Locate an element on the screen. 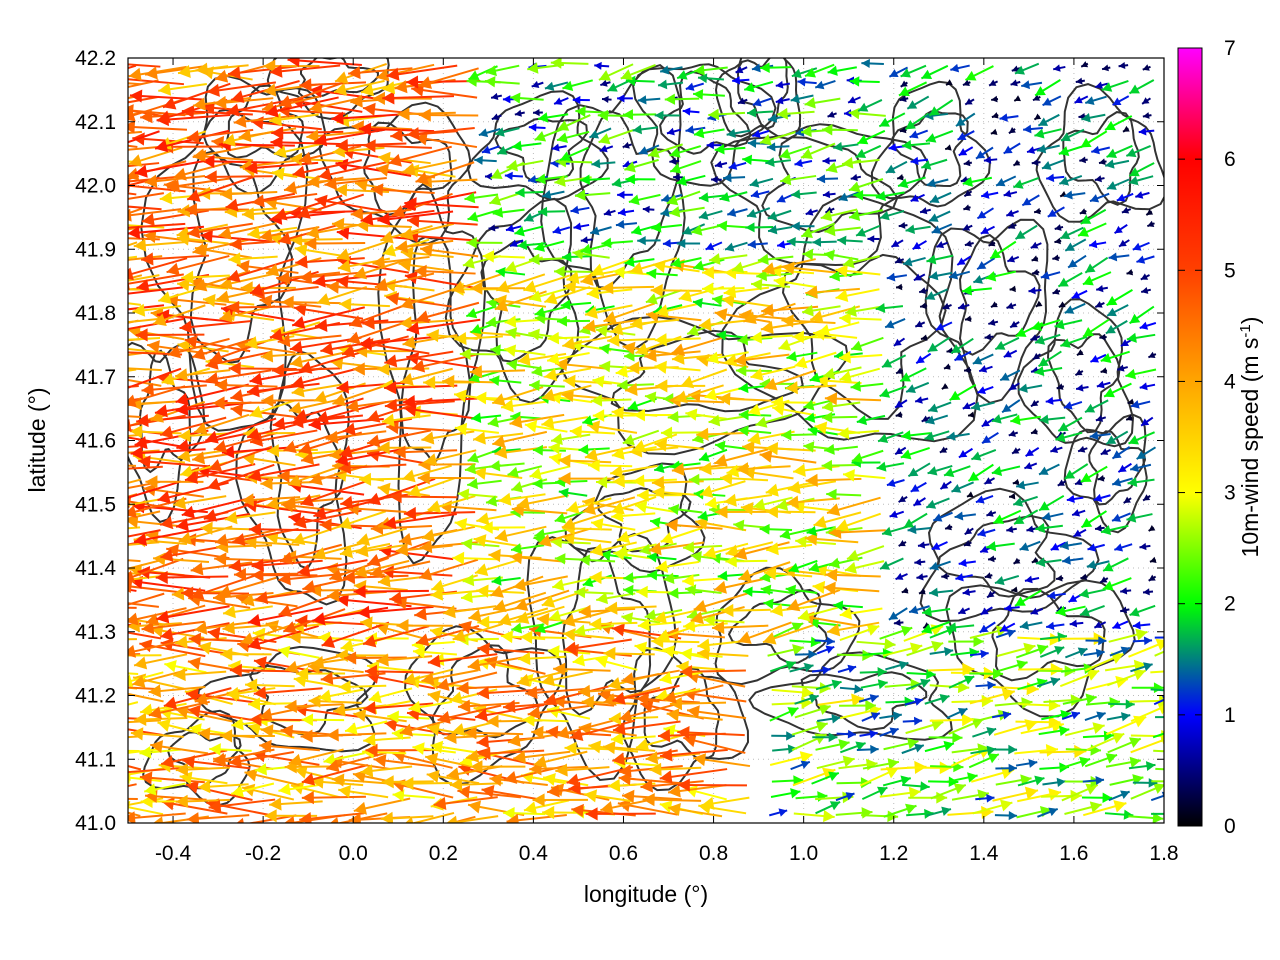 The height and width of the screenshot is (960, 1280). x-tick-label: 0.0 is located at coordinates (353, 853).